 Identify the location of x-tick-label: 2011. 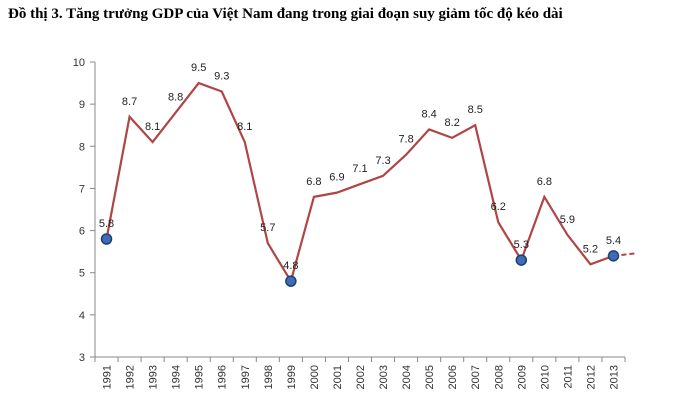
(568, 377).